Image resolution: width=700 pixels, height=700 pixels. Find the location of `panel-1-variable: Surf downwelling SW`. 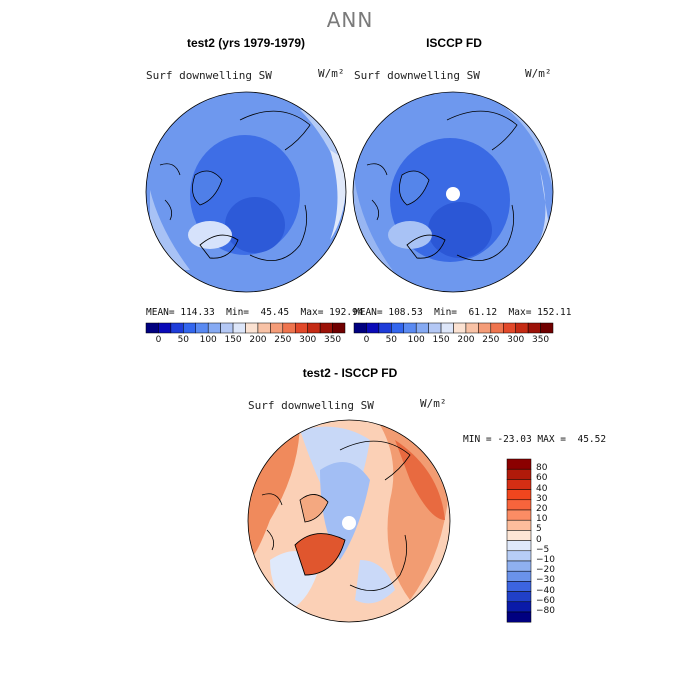

panel-1-variable: Surf downwelling SW is located at coordinates (209, 75).